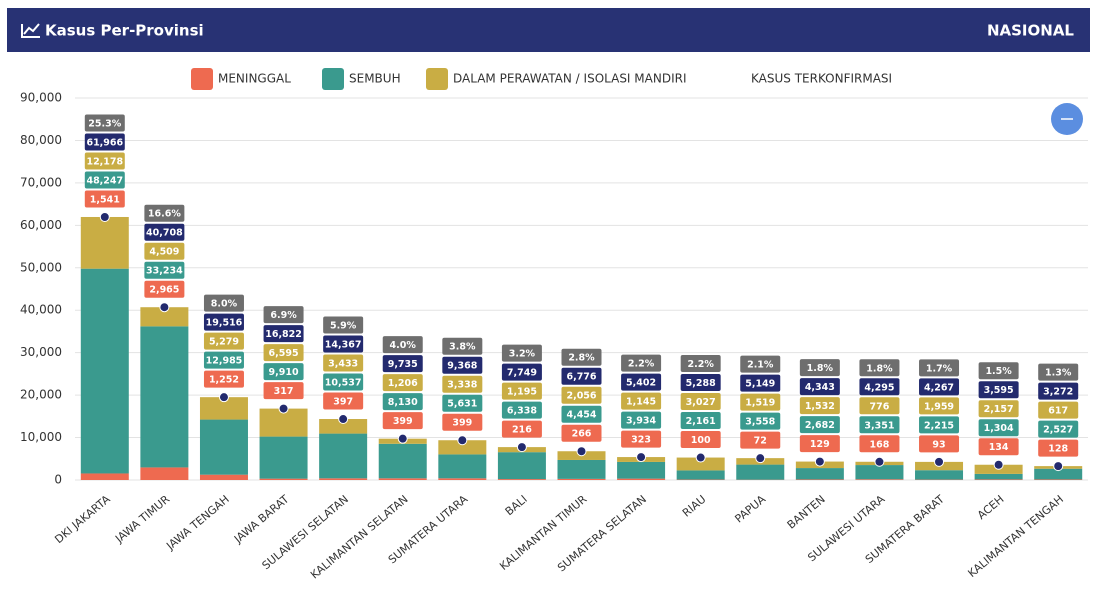 This screenshot has width=1099, height=600. Describe the element at coordinates (164, 214) in the screenshot. I see `value-label: 16.6%` at that location.